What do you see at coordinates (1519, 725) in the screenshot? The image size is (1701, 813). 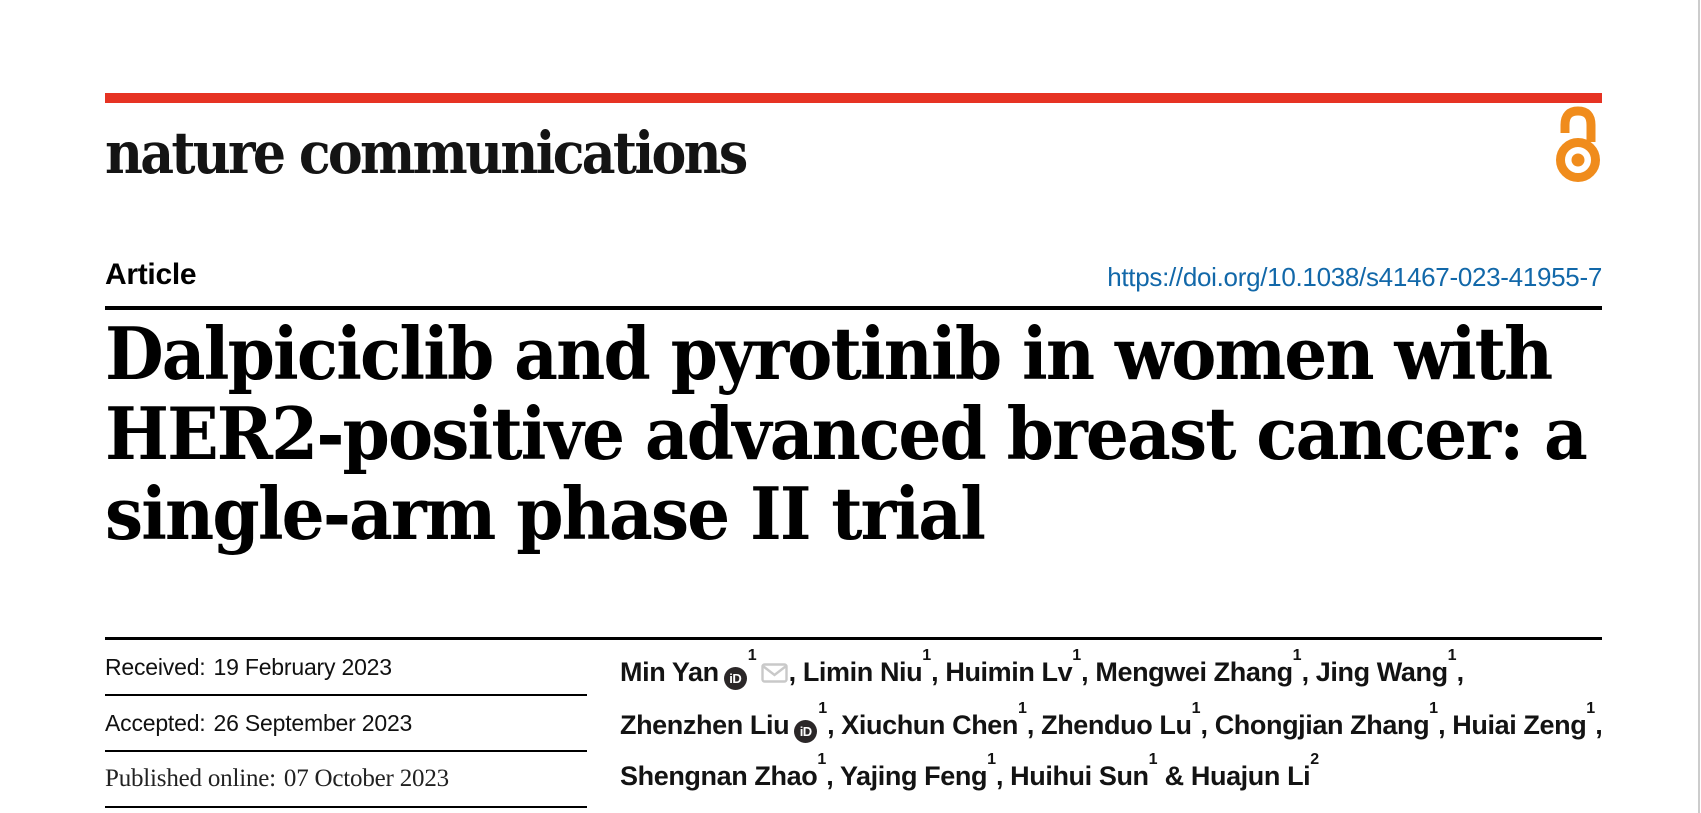 I see `author-name: Huiai Zeng` at bounding box center [1519, 725].